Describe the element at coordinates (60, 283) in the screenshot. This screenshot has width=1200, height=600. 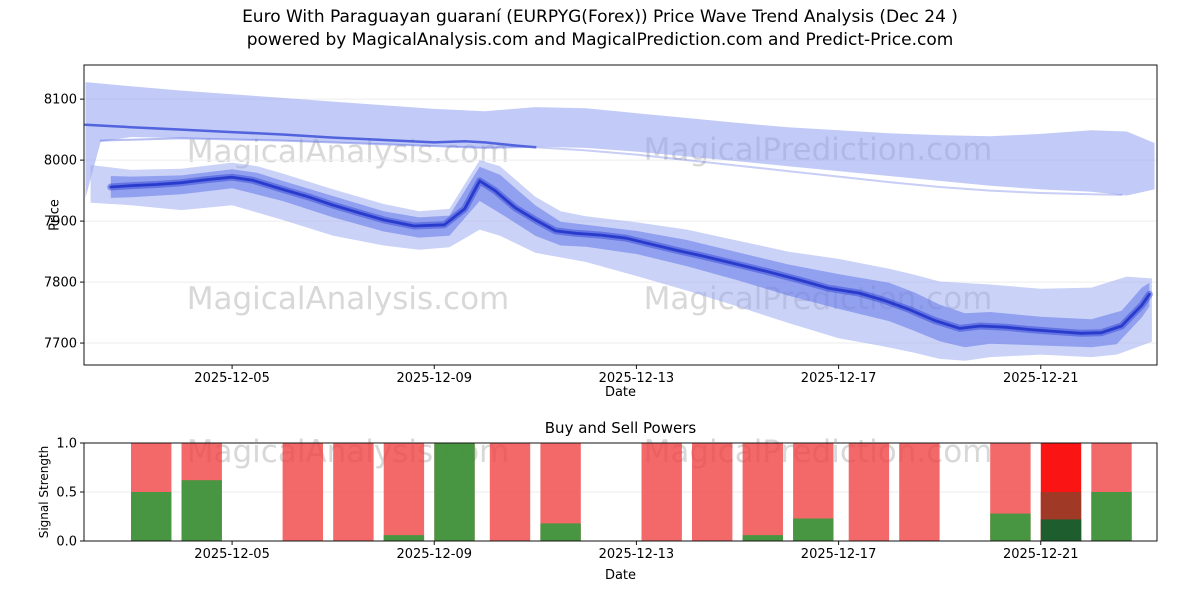
I see `tick-label: 7800` at that location.